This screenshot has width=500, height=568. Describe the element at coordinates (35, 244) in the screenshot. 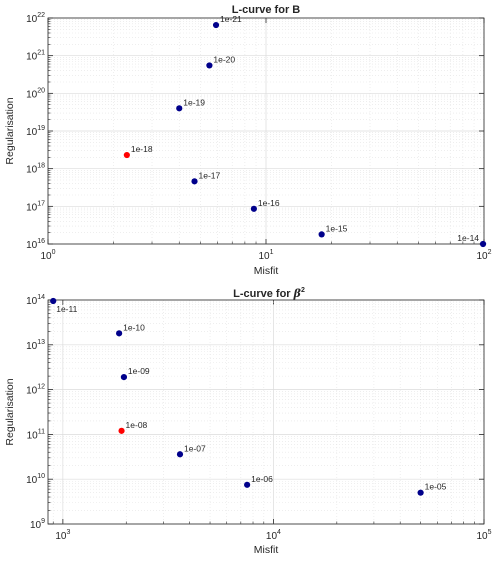

I see `y-tick-label: 1016` at that location.